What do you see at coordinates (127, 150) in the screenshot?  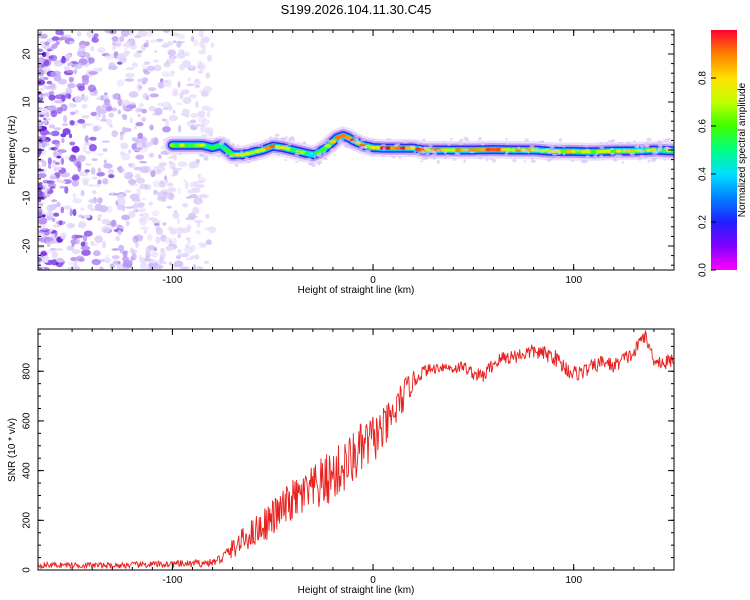 I see `noise-speckle-group` at bounding box center [127, 150].